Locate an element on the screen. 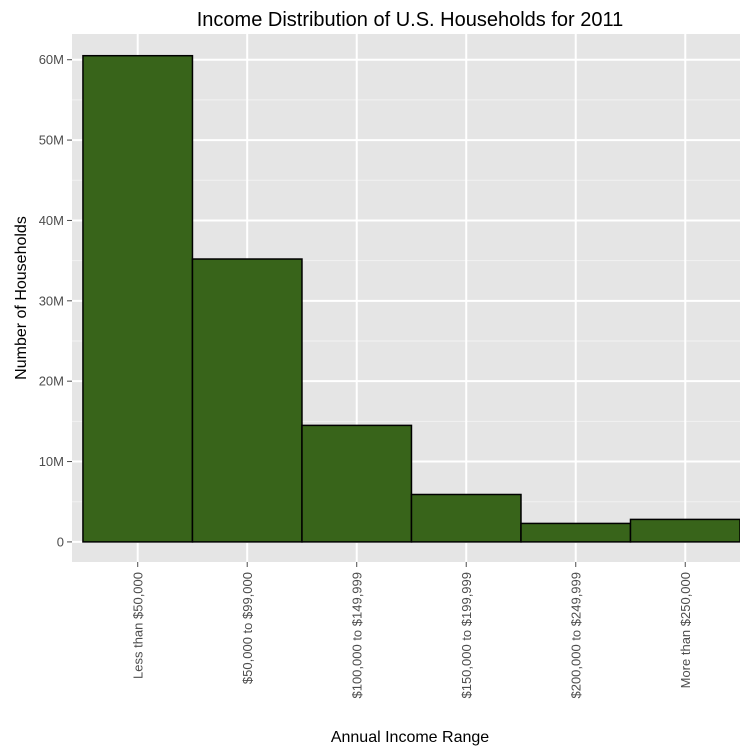  y-axis: 0 10M 20M 30M 40M 50M 60M is located at coordinates (55, 300).